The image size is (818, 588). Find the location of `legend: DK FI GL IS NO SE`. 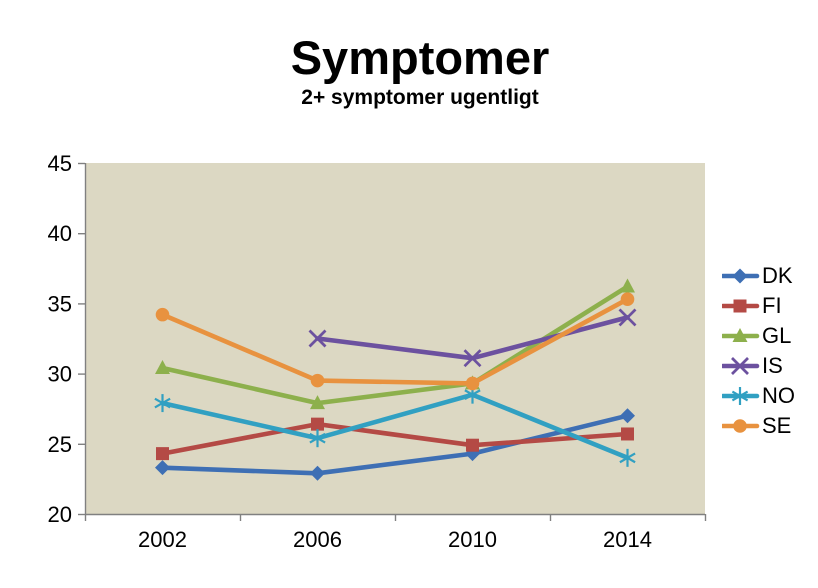

legend: DK FI GL IS NO SE is located at coordinates (758, 351).